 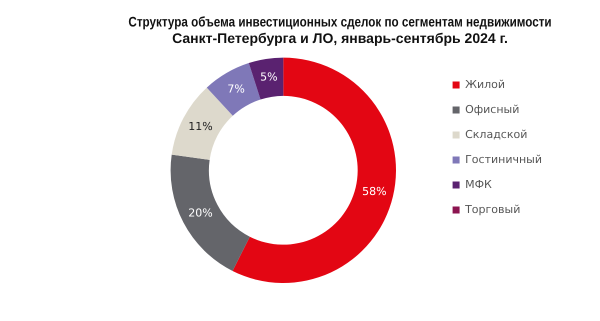 I want to click on legend-label: Офисный, so click(x=492, y=109).